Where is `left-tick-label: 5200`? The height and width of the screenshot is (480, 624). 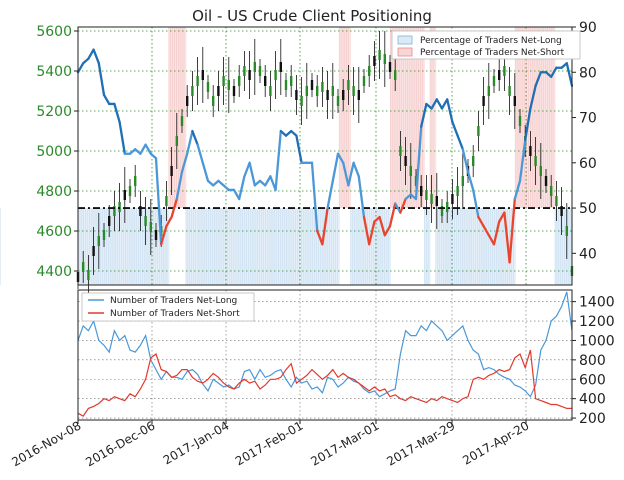 left-tick-label: 5200 is located at coordinates (54, 112).